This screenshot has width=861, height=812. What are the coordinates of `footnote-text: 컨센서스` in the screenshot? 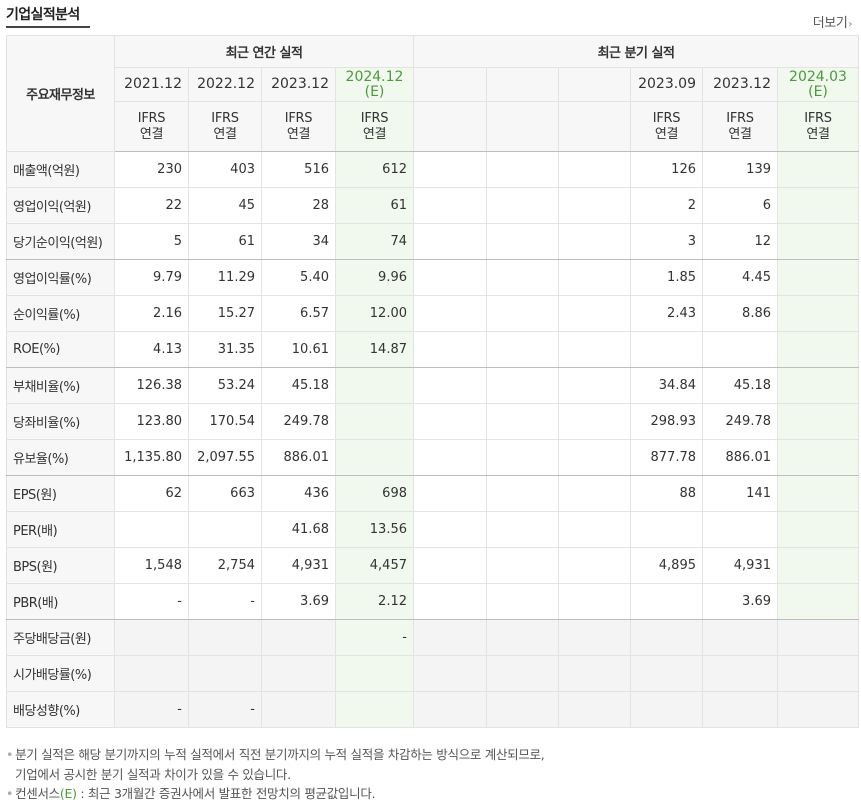 It's located at (37, 793).